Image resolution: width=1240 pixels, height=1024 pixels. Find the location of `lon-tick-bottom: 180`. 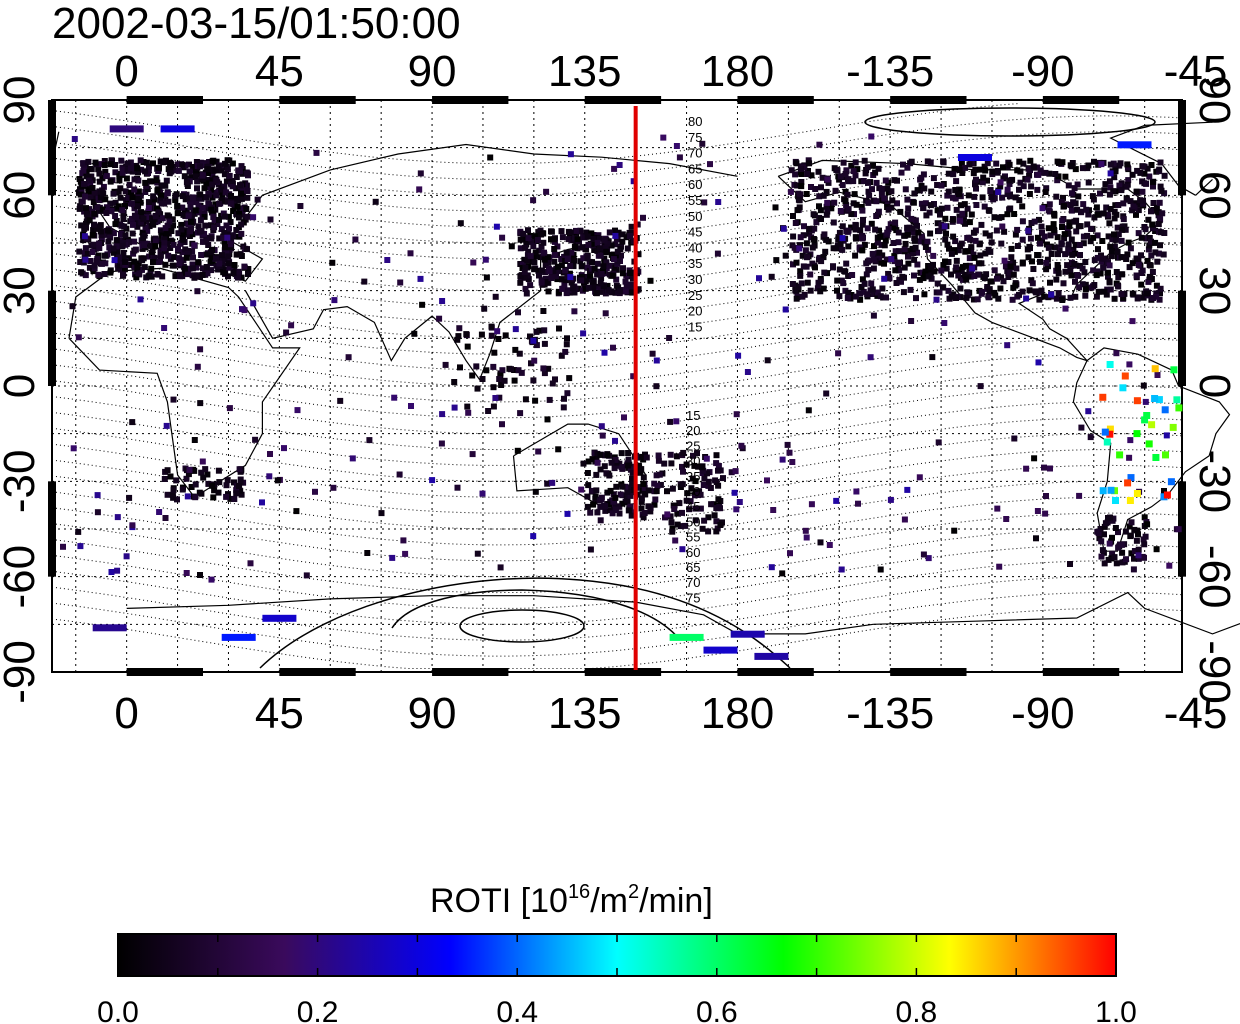

lon-tick-bottom: 180 is located at coordinates (737, 713).